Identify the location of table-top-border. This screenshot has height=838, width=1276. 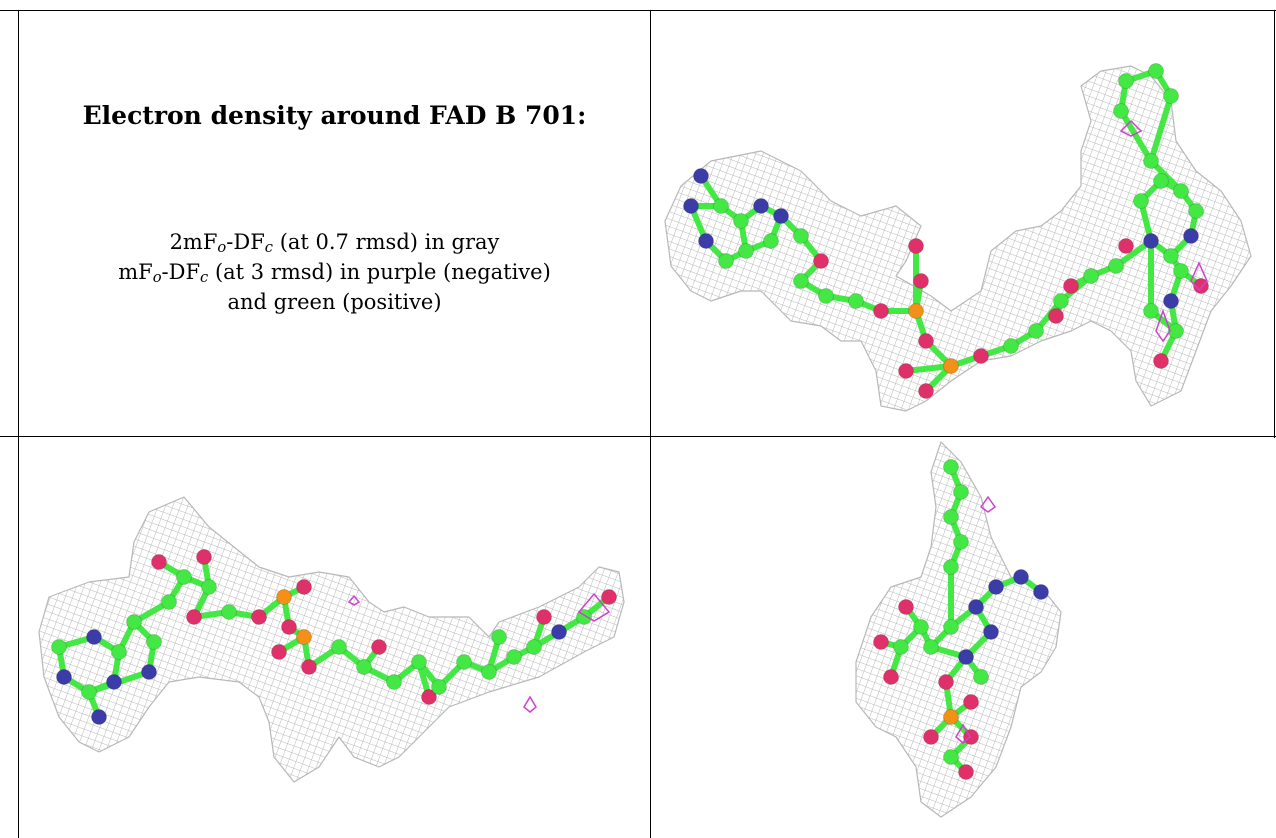
(638, 10).